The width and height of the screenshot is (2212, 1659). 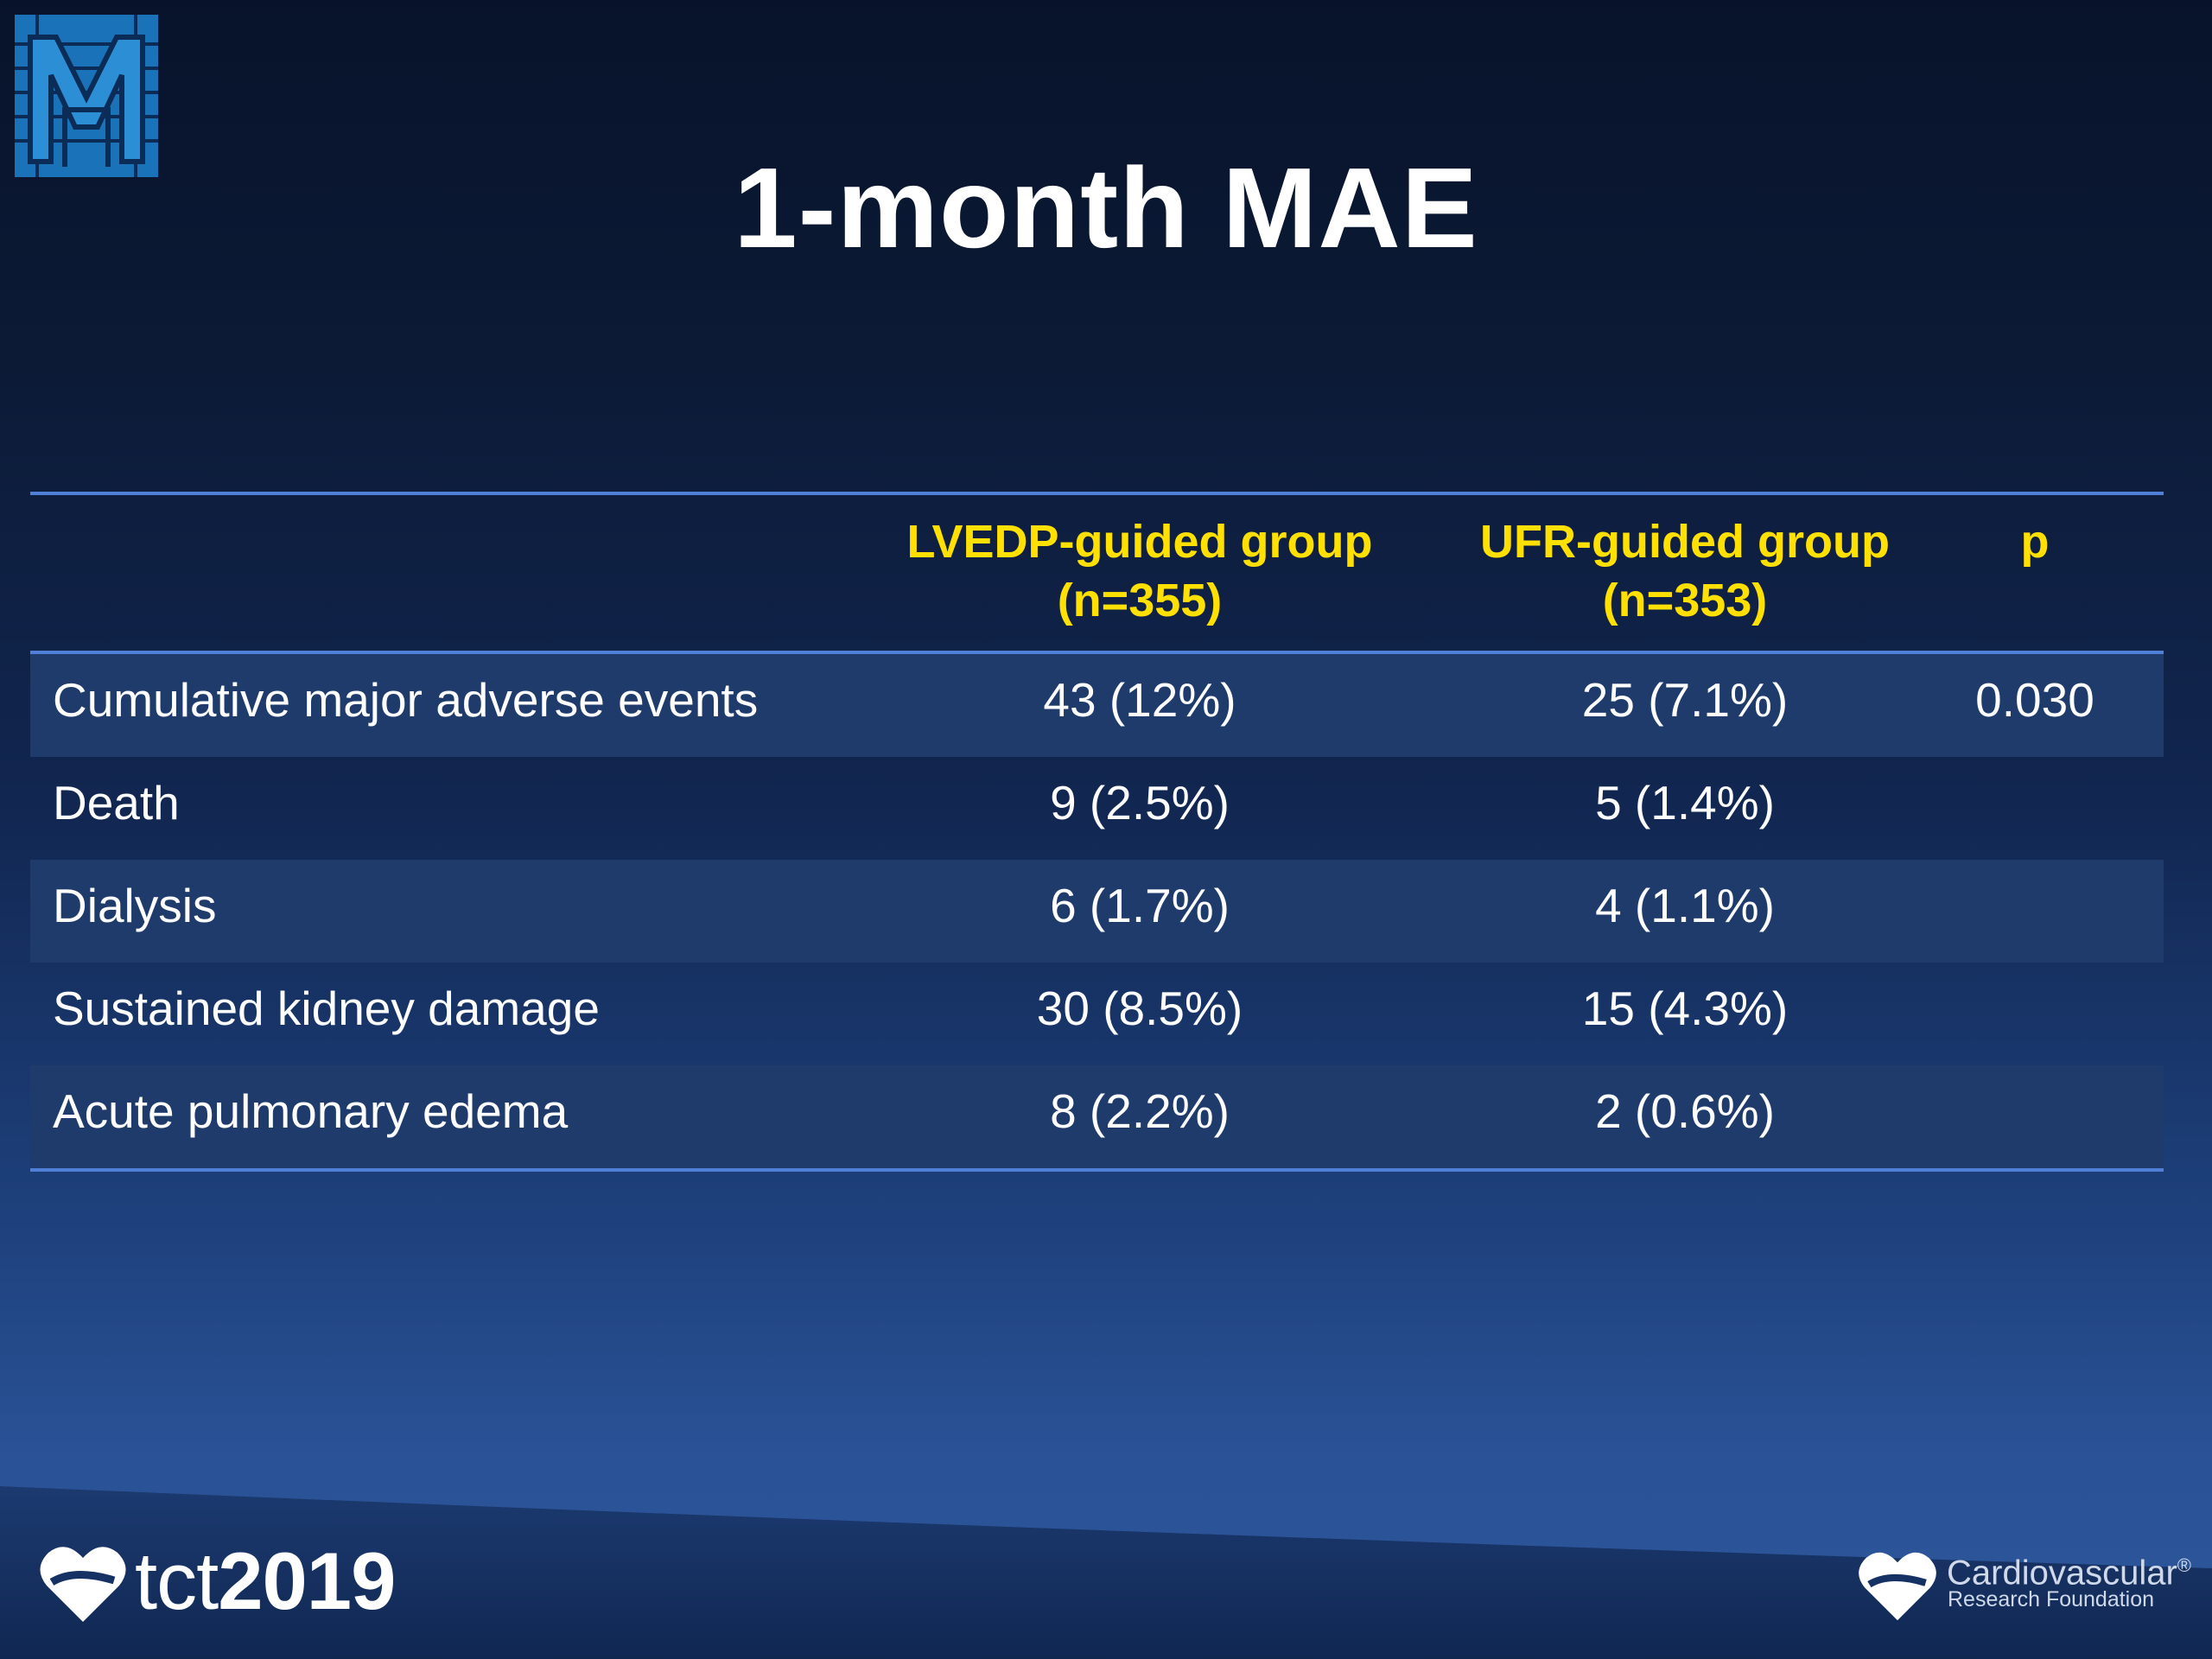 I want to click on header-lvedp-group: LVEDP-guided group (n=355), so click(x=1139, y=571).